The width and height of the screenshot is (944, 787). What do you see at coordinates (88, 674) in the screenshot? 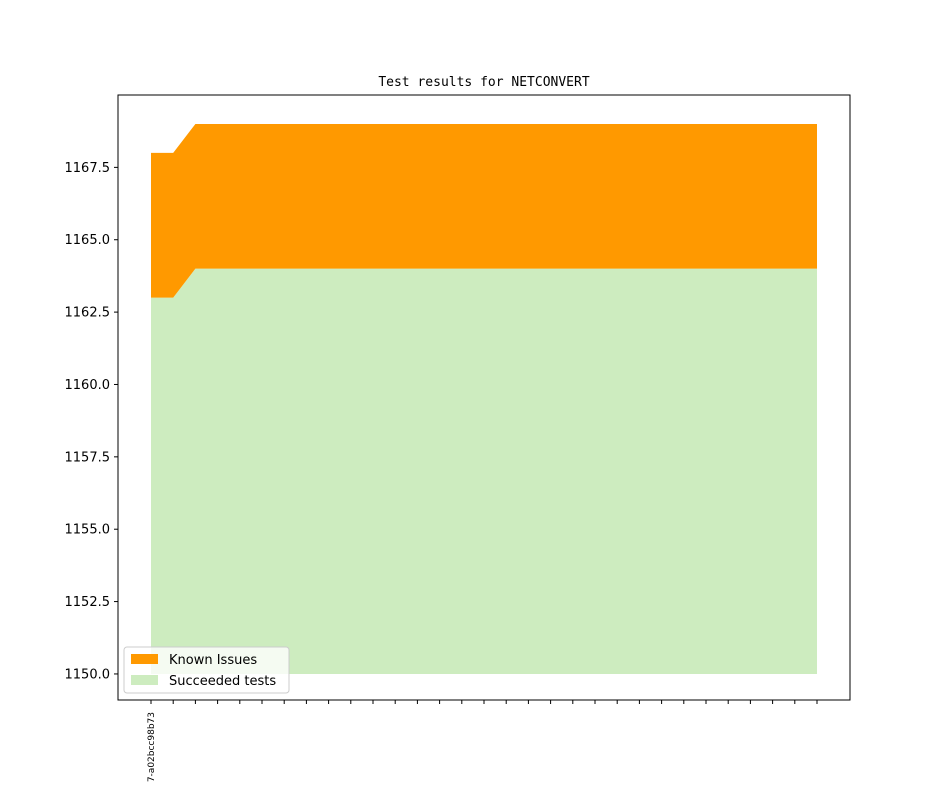
I see `y-tick-label: 1150.0` at bounding box center [88, 674].